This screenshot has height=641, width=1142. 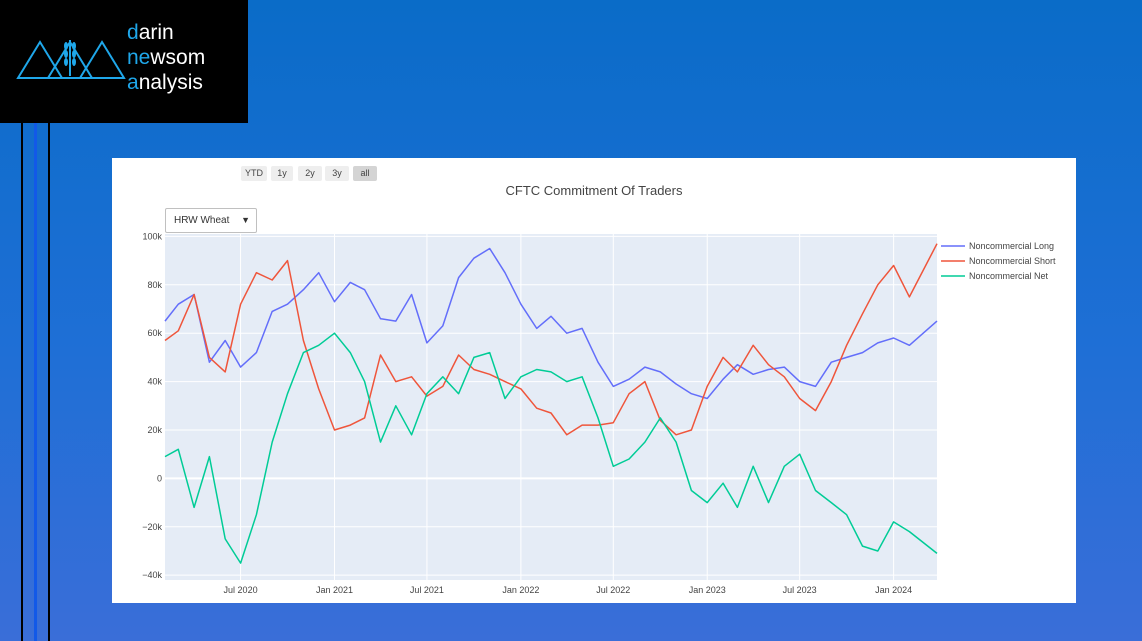 I want to click on chart-title: CFTC Commitment Of Traders, so click(x=594, y=190).